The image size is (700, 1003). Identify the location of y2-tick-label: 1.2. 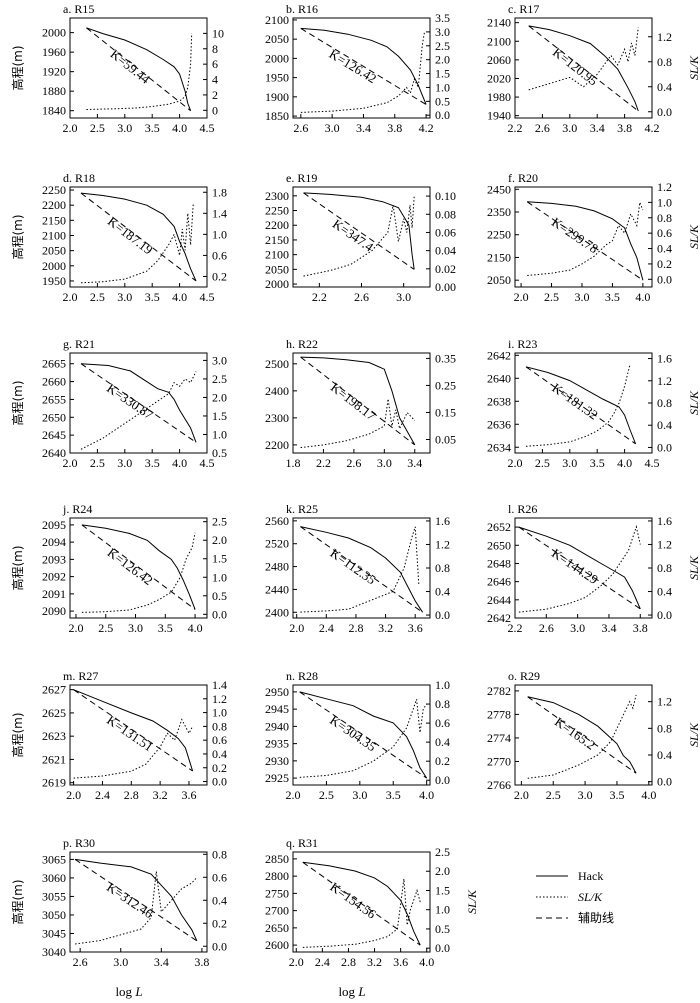
(664, 37).